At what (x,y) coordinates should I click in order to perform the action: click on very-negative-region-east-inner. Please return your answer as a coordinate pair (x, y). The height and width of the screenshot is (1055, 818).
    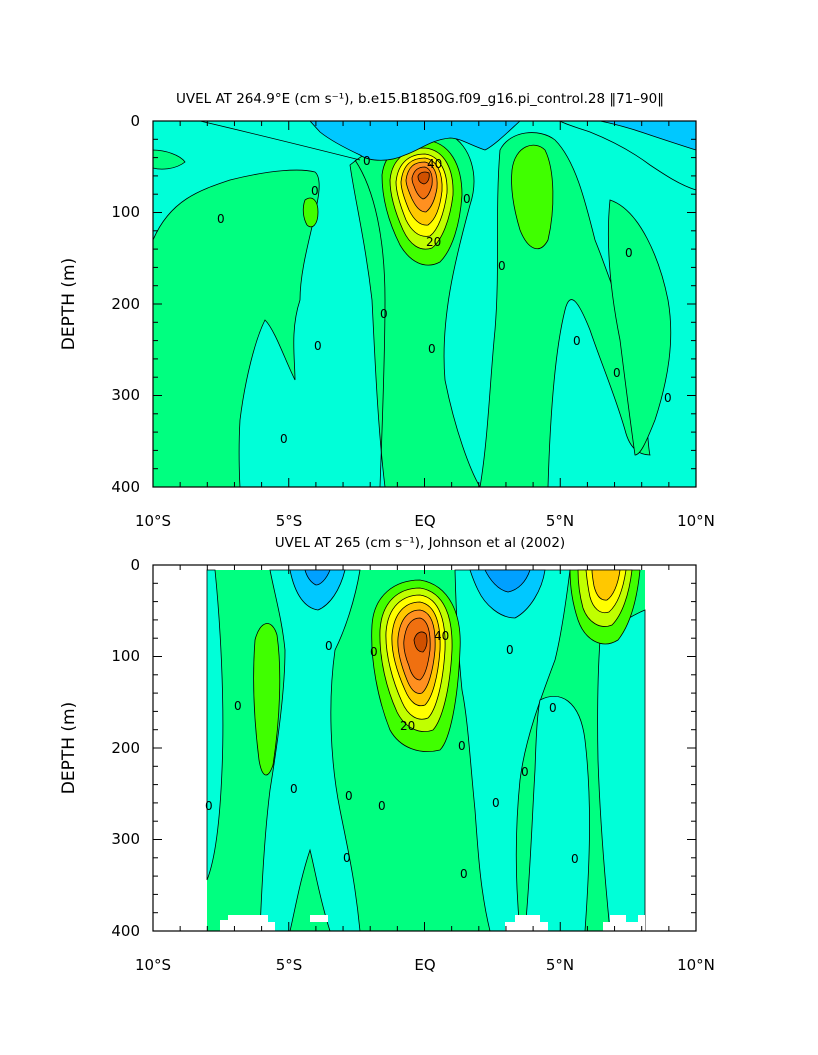
    Looking at the image, I should click on (647, 136).